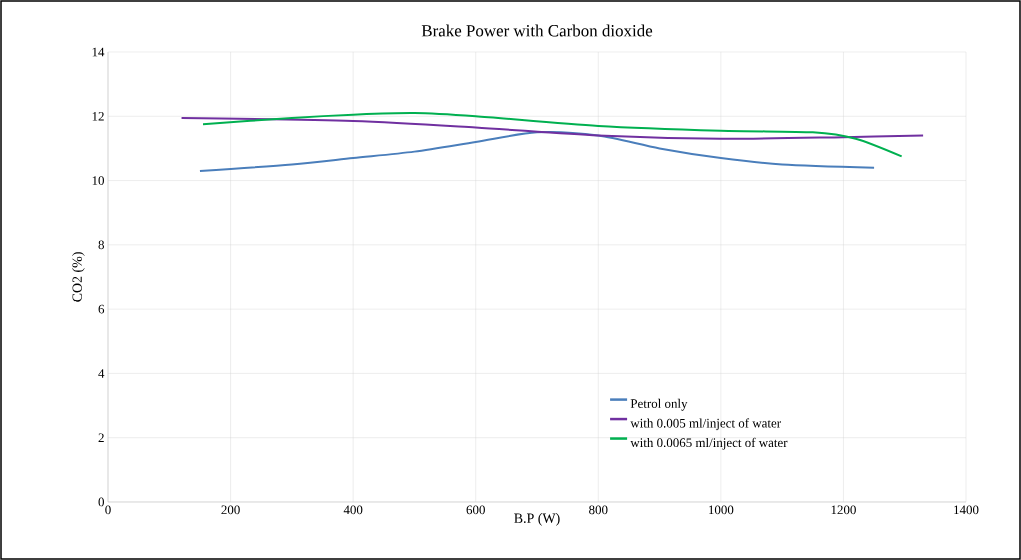 This screenshot has width=1021, height=560. Describe the element at coordinates (98, 180) in the screenshot. I see `y-tick-label: 10` at that location.